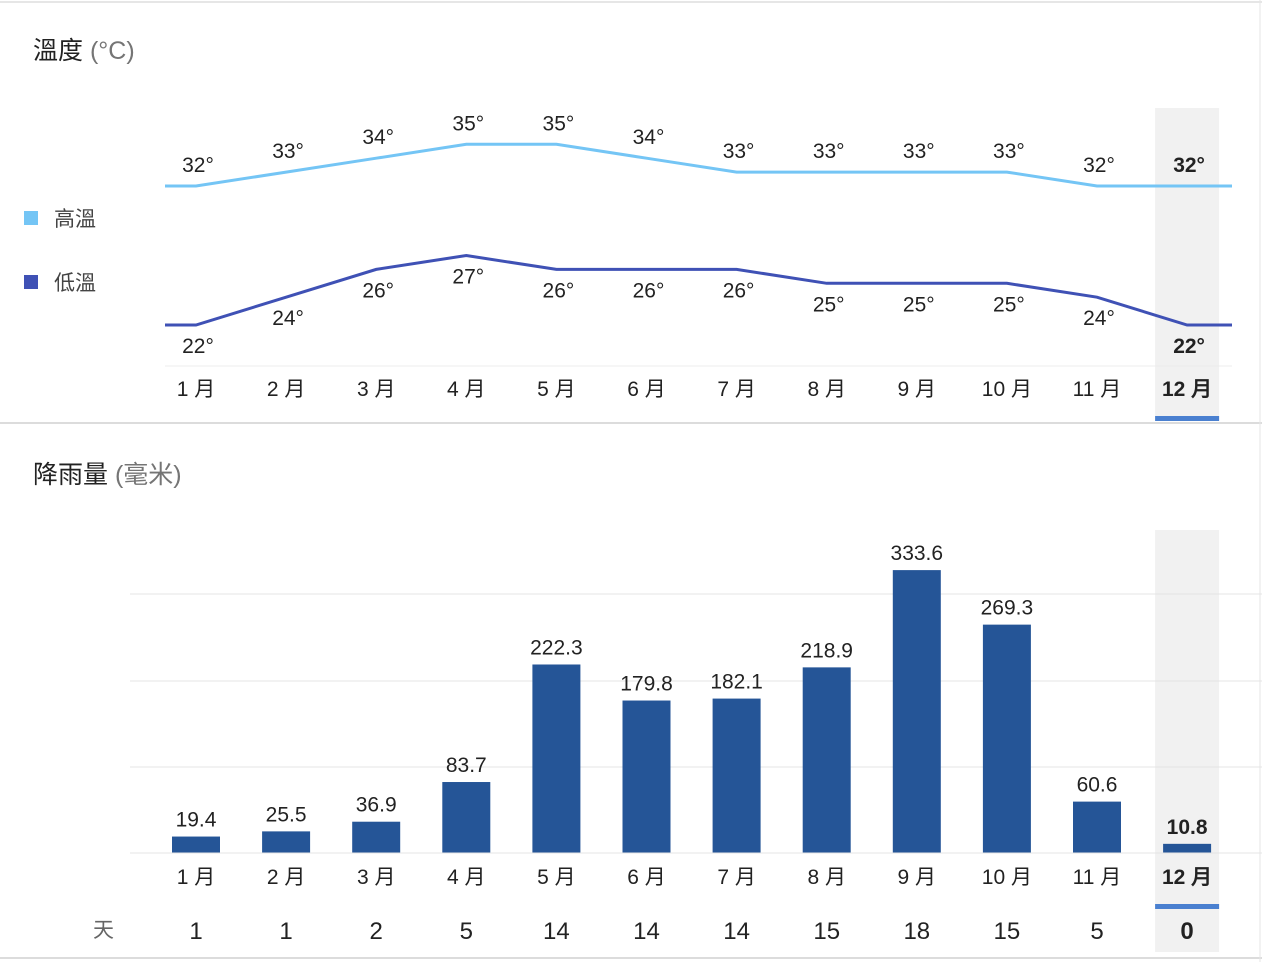  I want to click on highlight-column-temp, so click(1187, 264).